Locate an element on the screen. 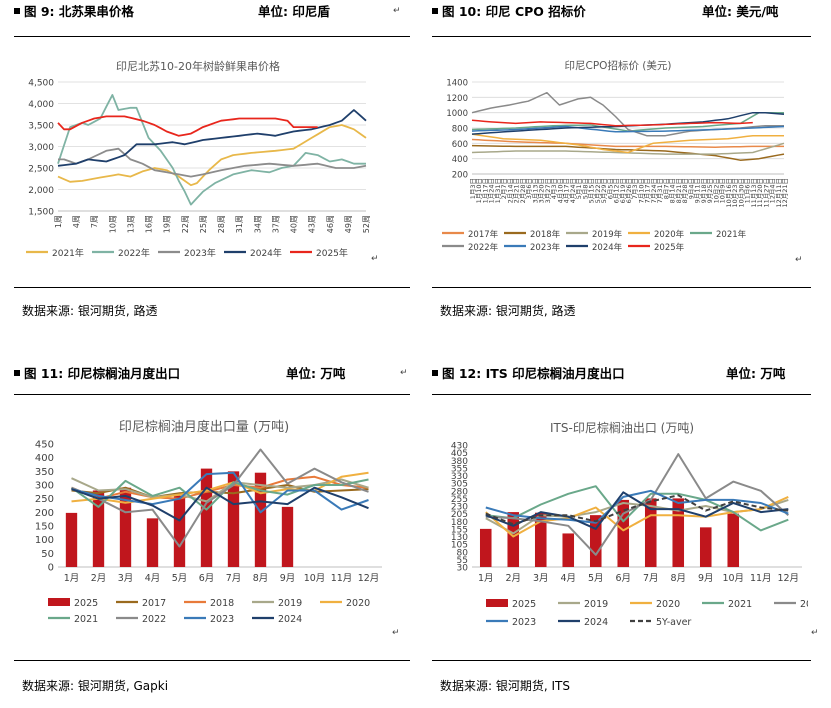 This screenshot has width=831, height=708. series-line-2021 is located at coordinates (212, 155).